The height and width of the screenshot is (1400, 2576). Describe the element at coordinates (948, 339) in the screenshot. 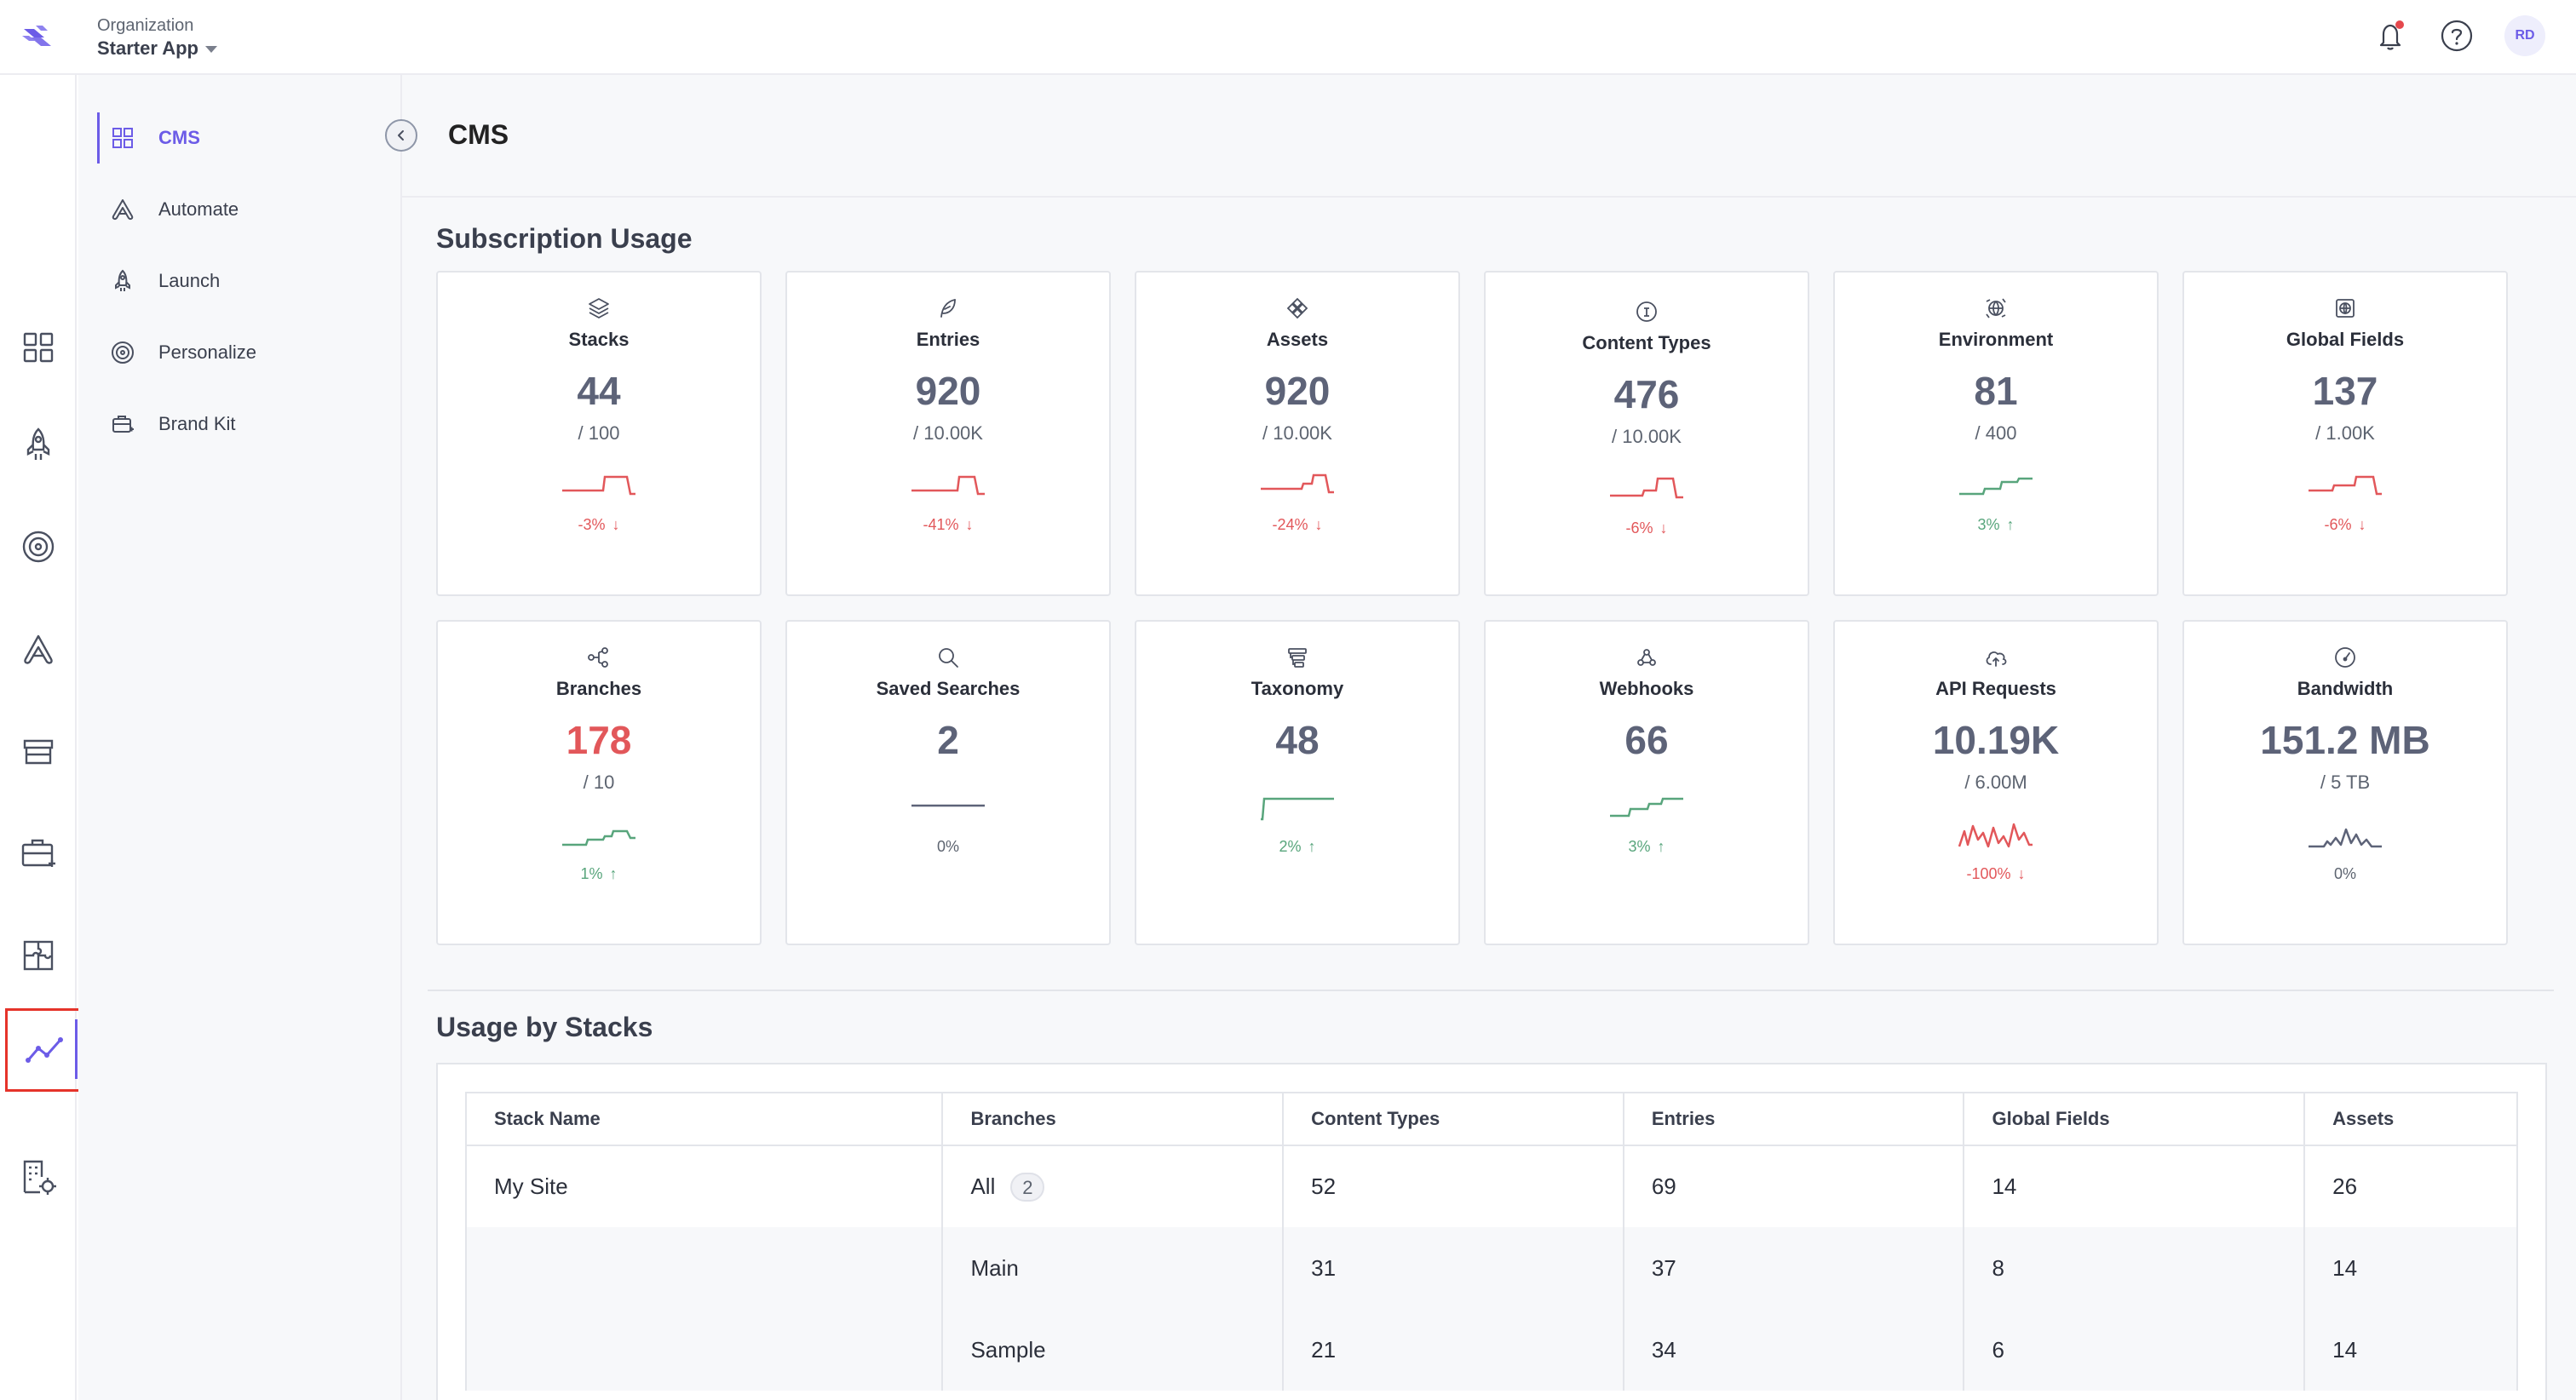

I see `card-label: Entries` at that location.